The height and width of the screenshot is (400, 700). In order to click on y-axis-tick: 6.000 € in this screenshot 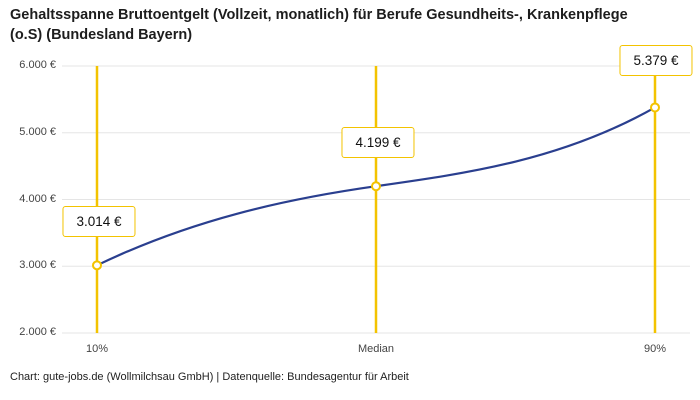, I will do `click(37, 65)`.